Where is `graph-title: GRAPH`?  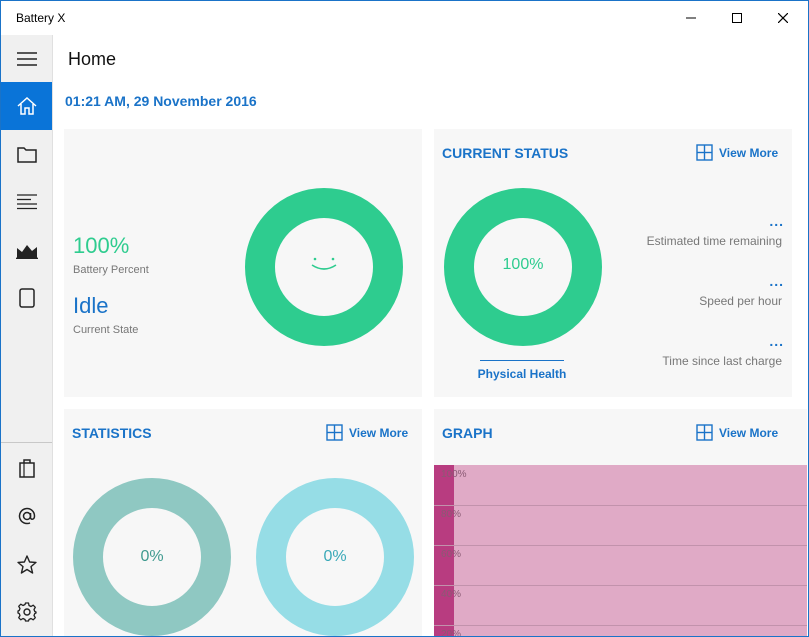
graph-title: GRAPH is located at coordinates (467, 433).